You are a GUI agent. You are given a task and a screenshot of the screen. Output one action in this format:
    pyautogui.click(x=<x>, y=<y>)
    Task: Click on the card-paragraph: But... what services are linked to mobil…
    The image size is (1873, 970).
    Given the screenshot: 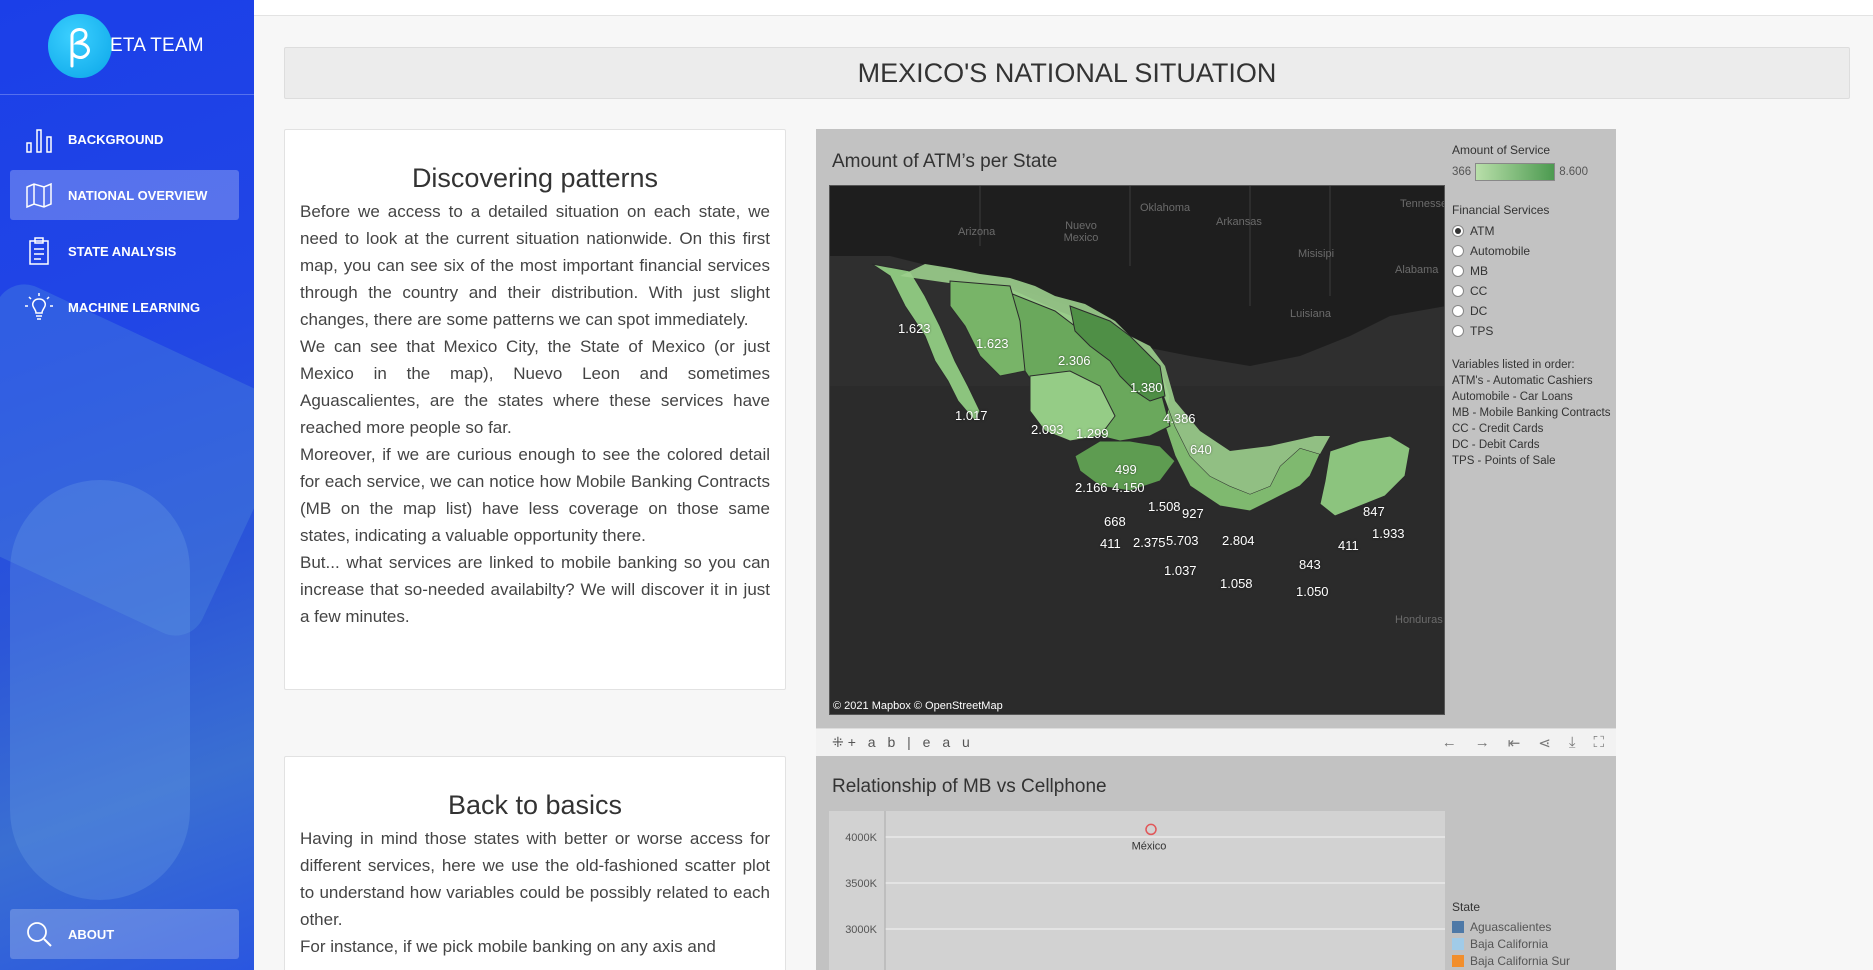 What is the action you would take?
    pyautogui.click(x=535, y=589)
    